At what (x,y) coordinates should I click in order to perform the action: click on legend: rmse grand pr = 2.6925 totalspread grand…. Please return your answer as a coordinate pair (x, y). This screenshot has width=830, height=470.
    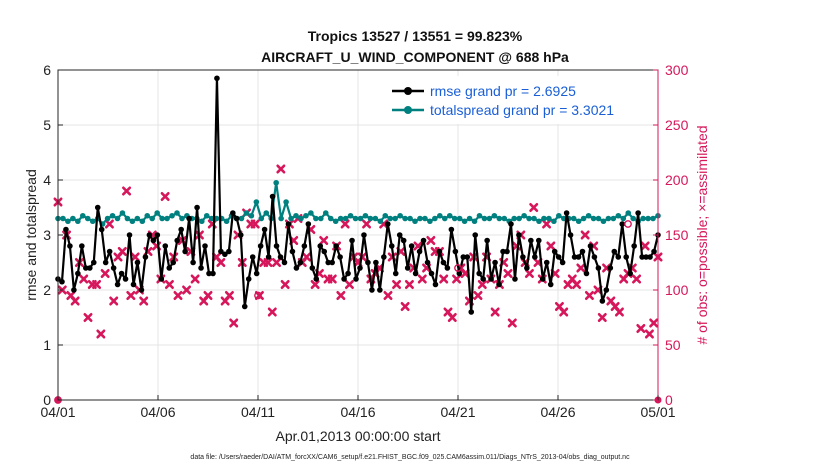
    Looking at the image, I should click on (520, 100).